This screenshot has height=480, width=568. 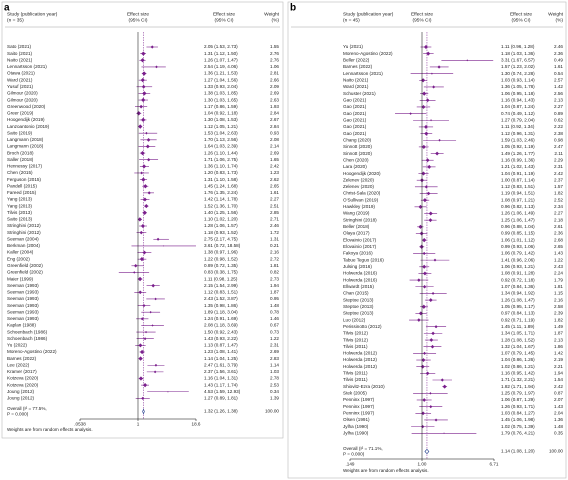 I want to click on plot-area, so click(x=444, y=239).